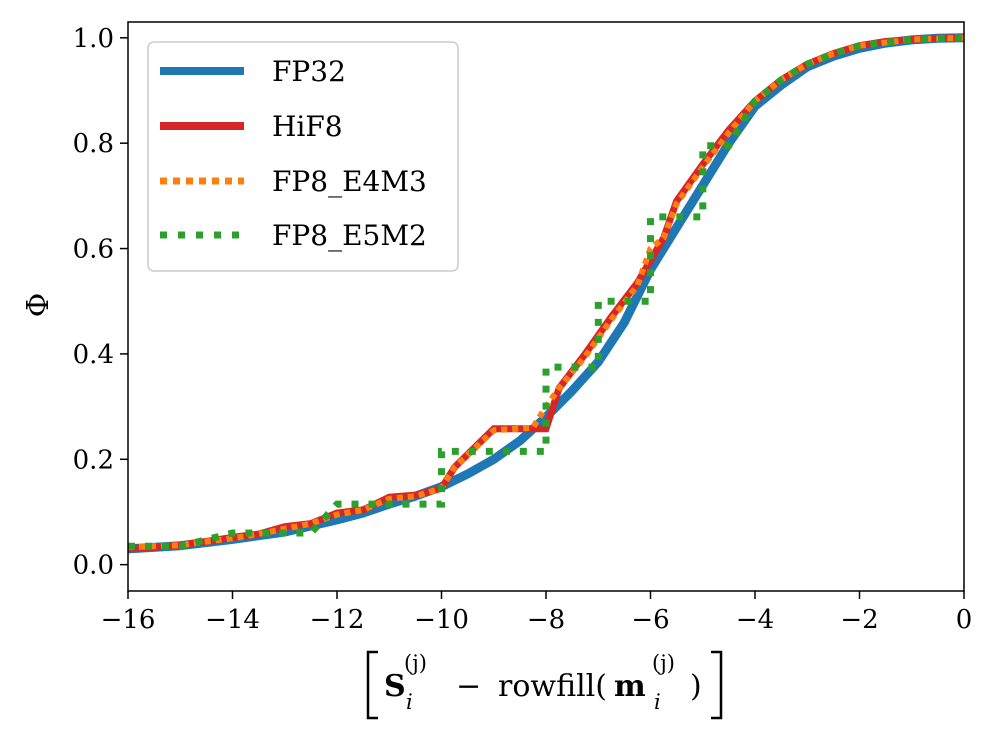 The height and width of the screenshot is (747, 996). Describe the element at coordinates (552, 686) in the screenshot. I see `x-label-rowfill: rowfill(` at that location.